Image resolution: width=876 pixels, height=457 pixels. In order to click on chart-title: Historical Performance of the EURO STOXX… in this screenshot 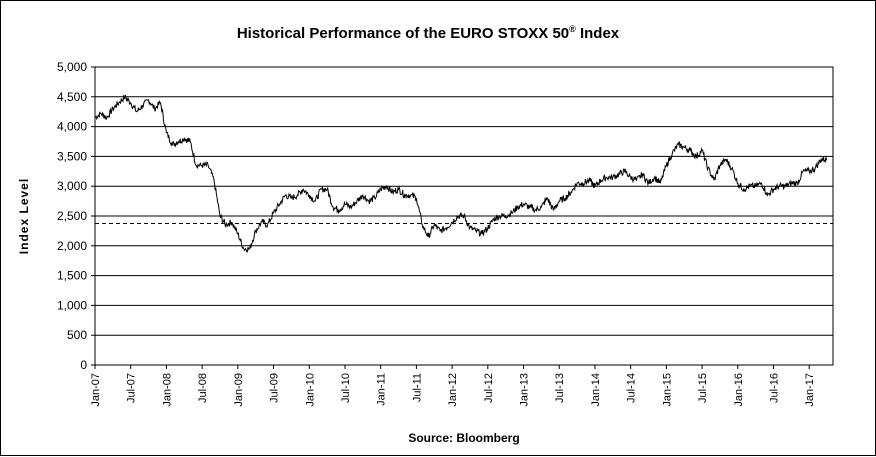, I will do `click(428, 33)`.